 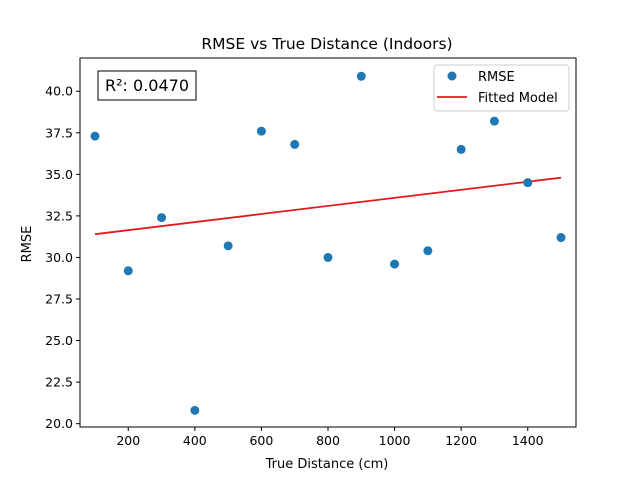 I want to click on fitted-model-line, so click(x=328, y=206).